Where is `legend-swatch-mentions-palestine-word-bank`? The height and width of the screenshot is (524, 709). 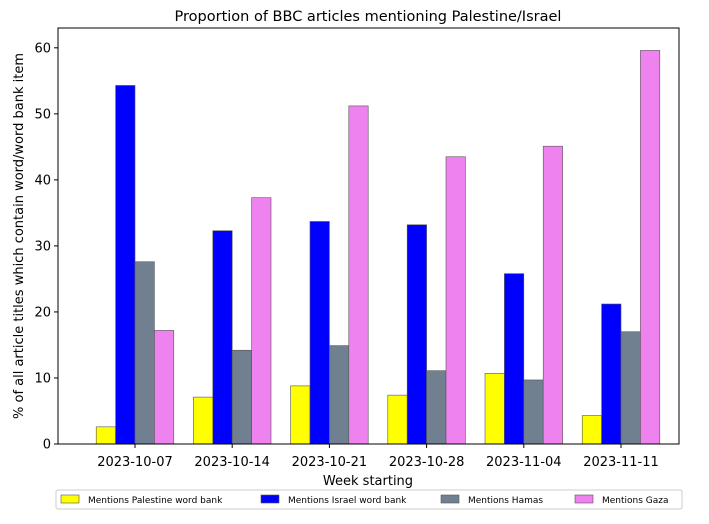 legend-swatch-mentions-palestine-word-bank is located at coordinates (70, 499).